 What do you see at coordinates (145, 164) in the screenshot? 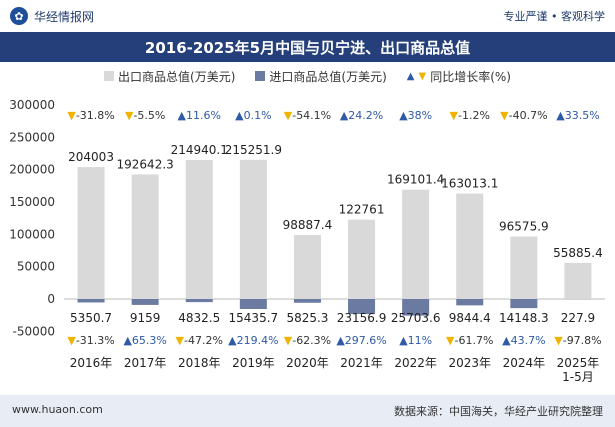
I see `export-value-label: 192642.3` at bounding box center [145, 164].